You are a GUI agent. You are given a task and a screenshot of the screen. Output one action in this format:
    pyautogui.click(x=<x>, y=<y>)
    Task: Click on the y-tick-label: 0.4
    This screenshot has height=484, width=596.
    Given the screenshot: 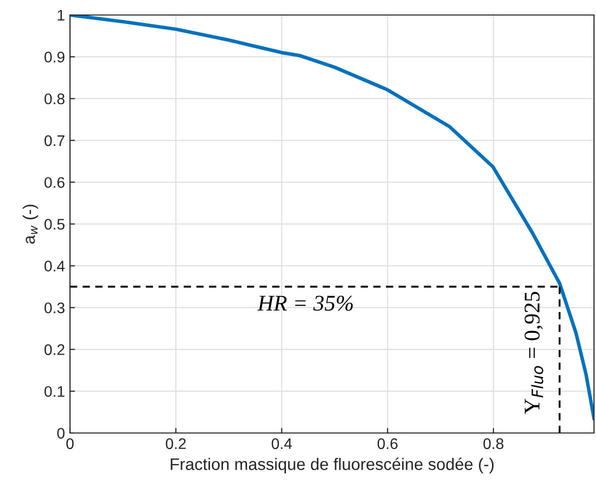 What is the action you would take?
    pyautogui.click(x=54, y=266)
    